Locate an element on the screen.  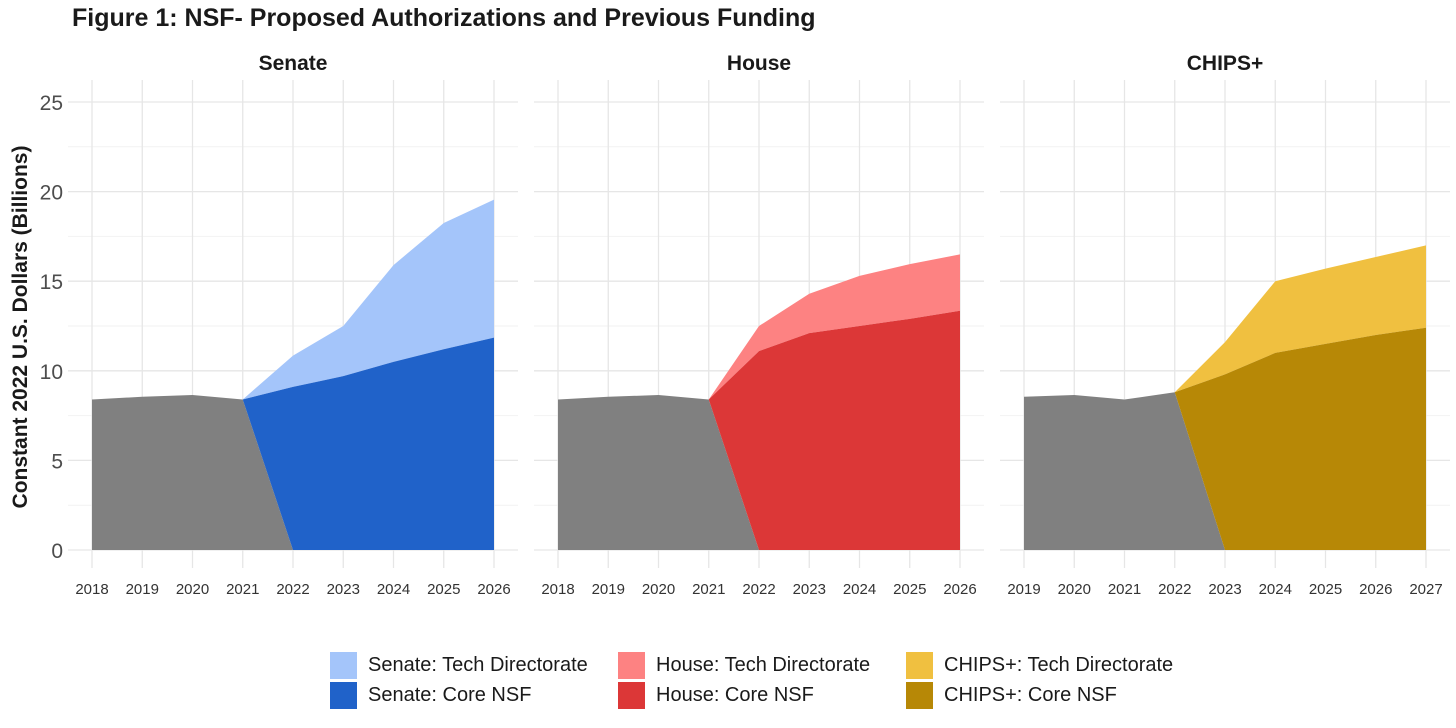
legend-label: Senate: Core NSF is located at coordinates (450, 694).